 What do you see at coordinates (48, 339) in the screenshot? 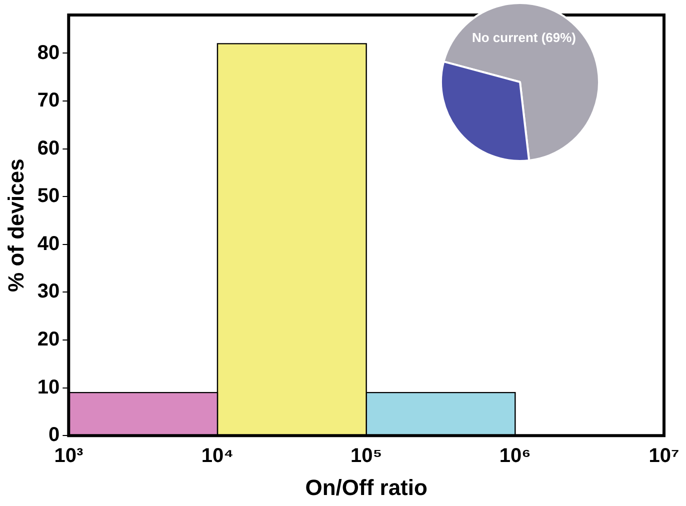
I see `y-tick-label: 20` at bounding box center [48, 339].